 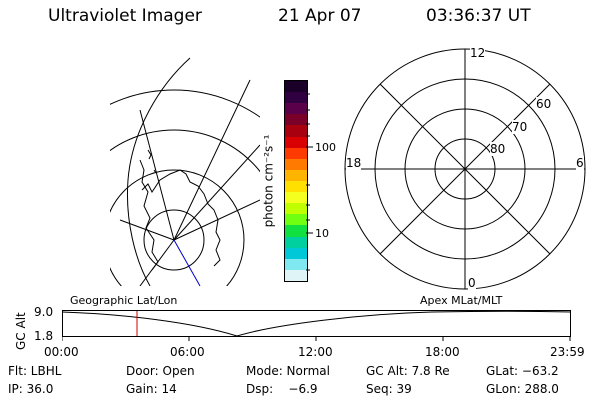 I want to click on lat-label-70: 70, so click(x=520, y=127).